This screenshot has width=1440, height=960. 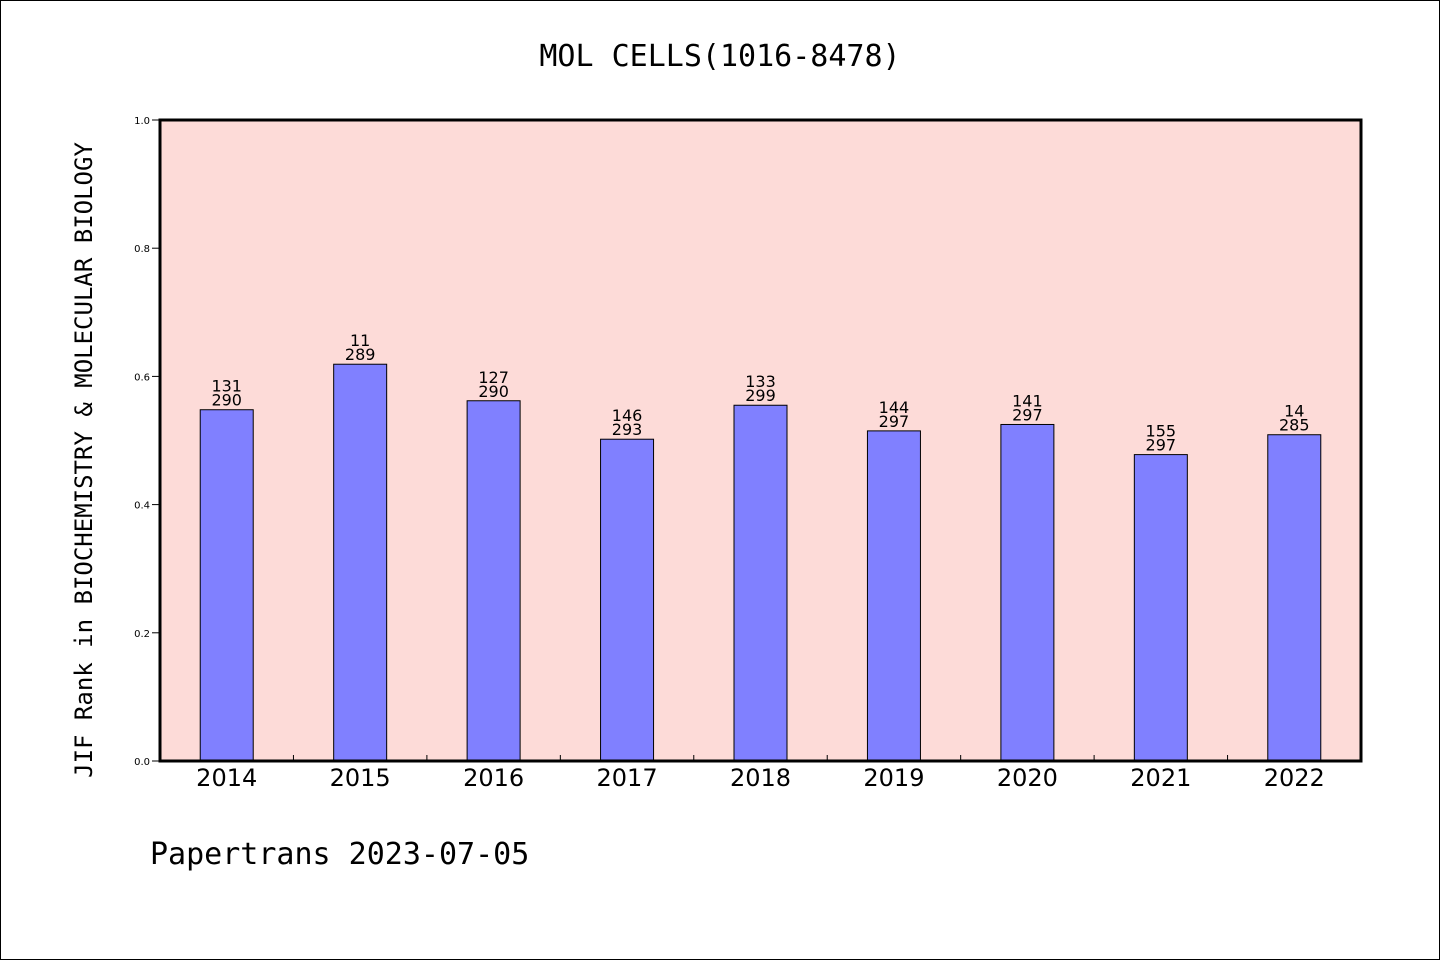 What do you see at coordinates (360, 778) in the screenshot?
I see `x-tick-label: 2015` at bounding box center [360, 778].